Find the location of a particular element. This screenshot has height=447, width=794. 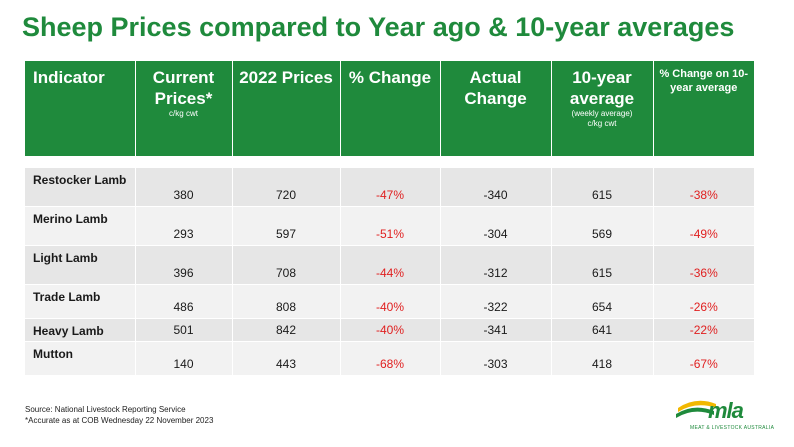

prices2022-value: 808 is located at coordinates (286, 307).